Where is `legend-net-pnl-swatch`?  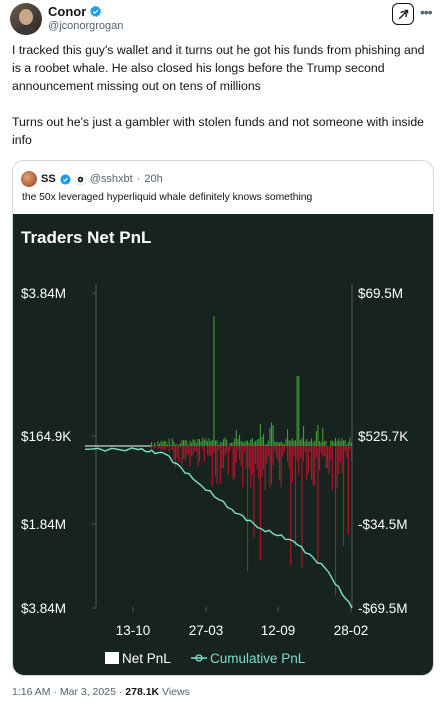
legend-net-pnl-swatch is located at coordinates (112, 658).